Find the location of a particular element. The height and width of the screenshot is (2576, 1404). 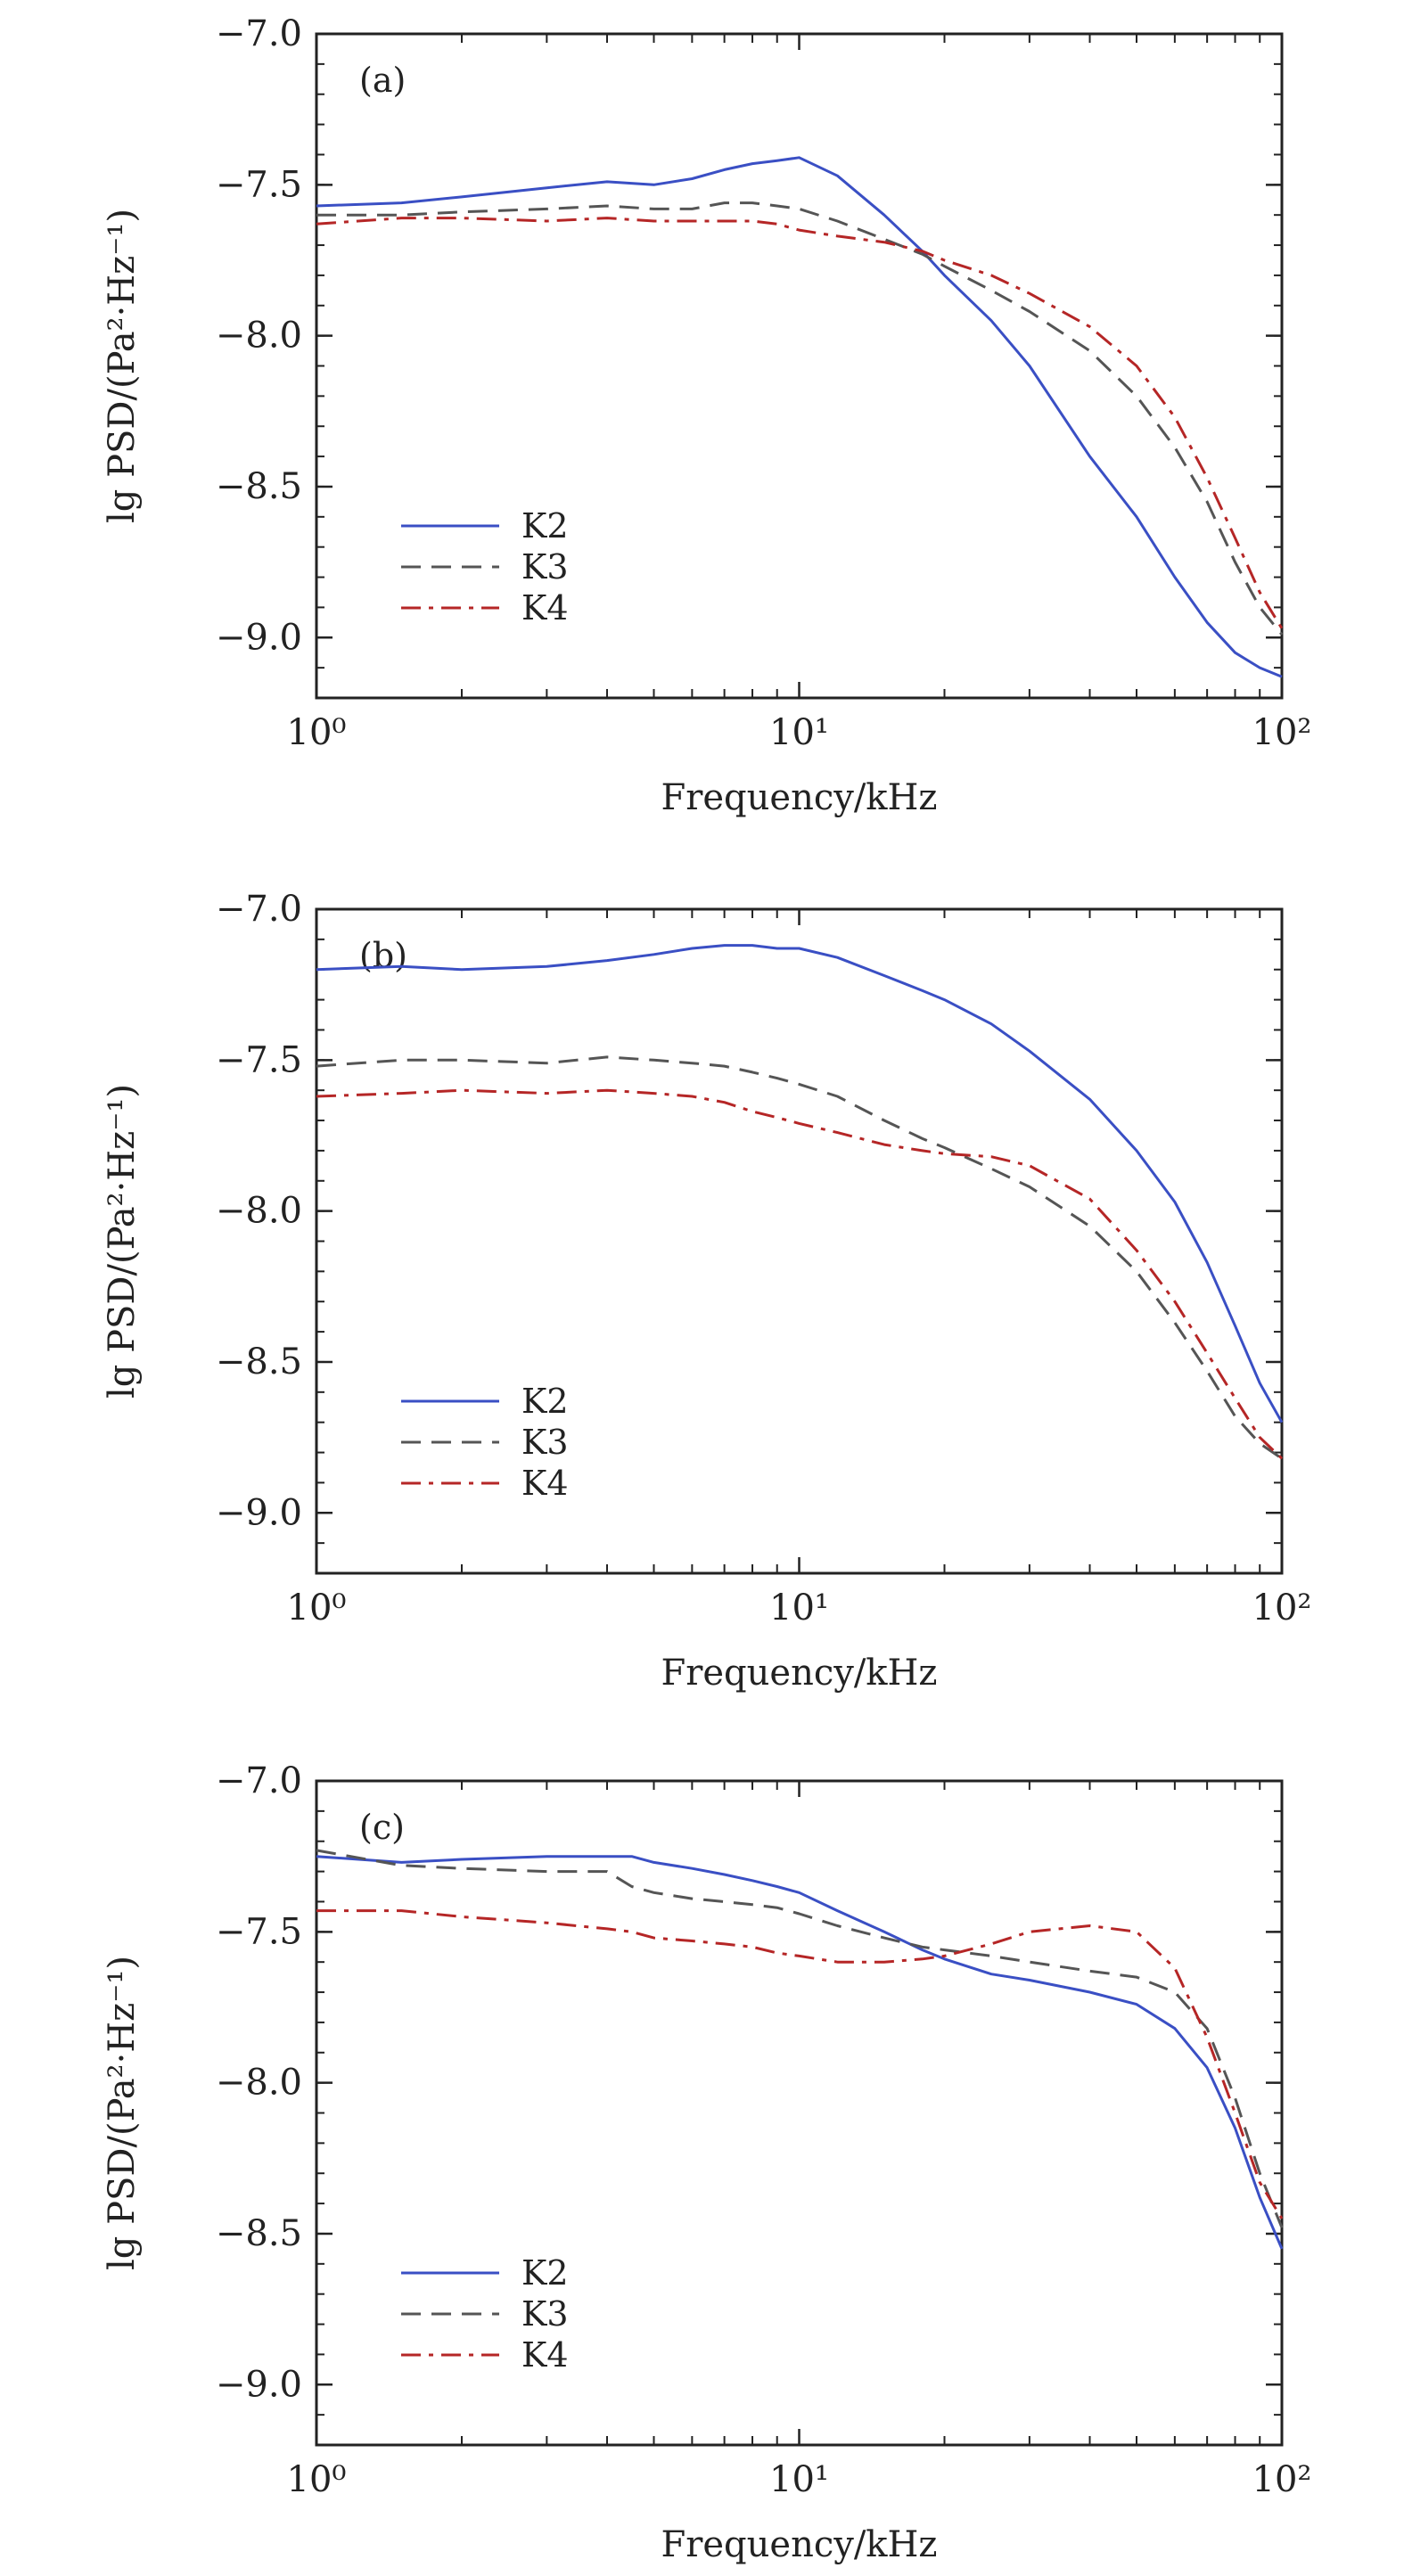

panel-label: (a) is located at coordinates (382, 80).